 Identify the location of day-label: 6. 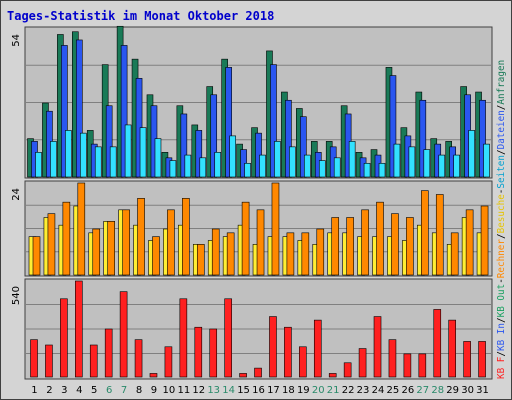
(109, 390).